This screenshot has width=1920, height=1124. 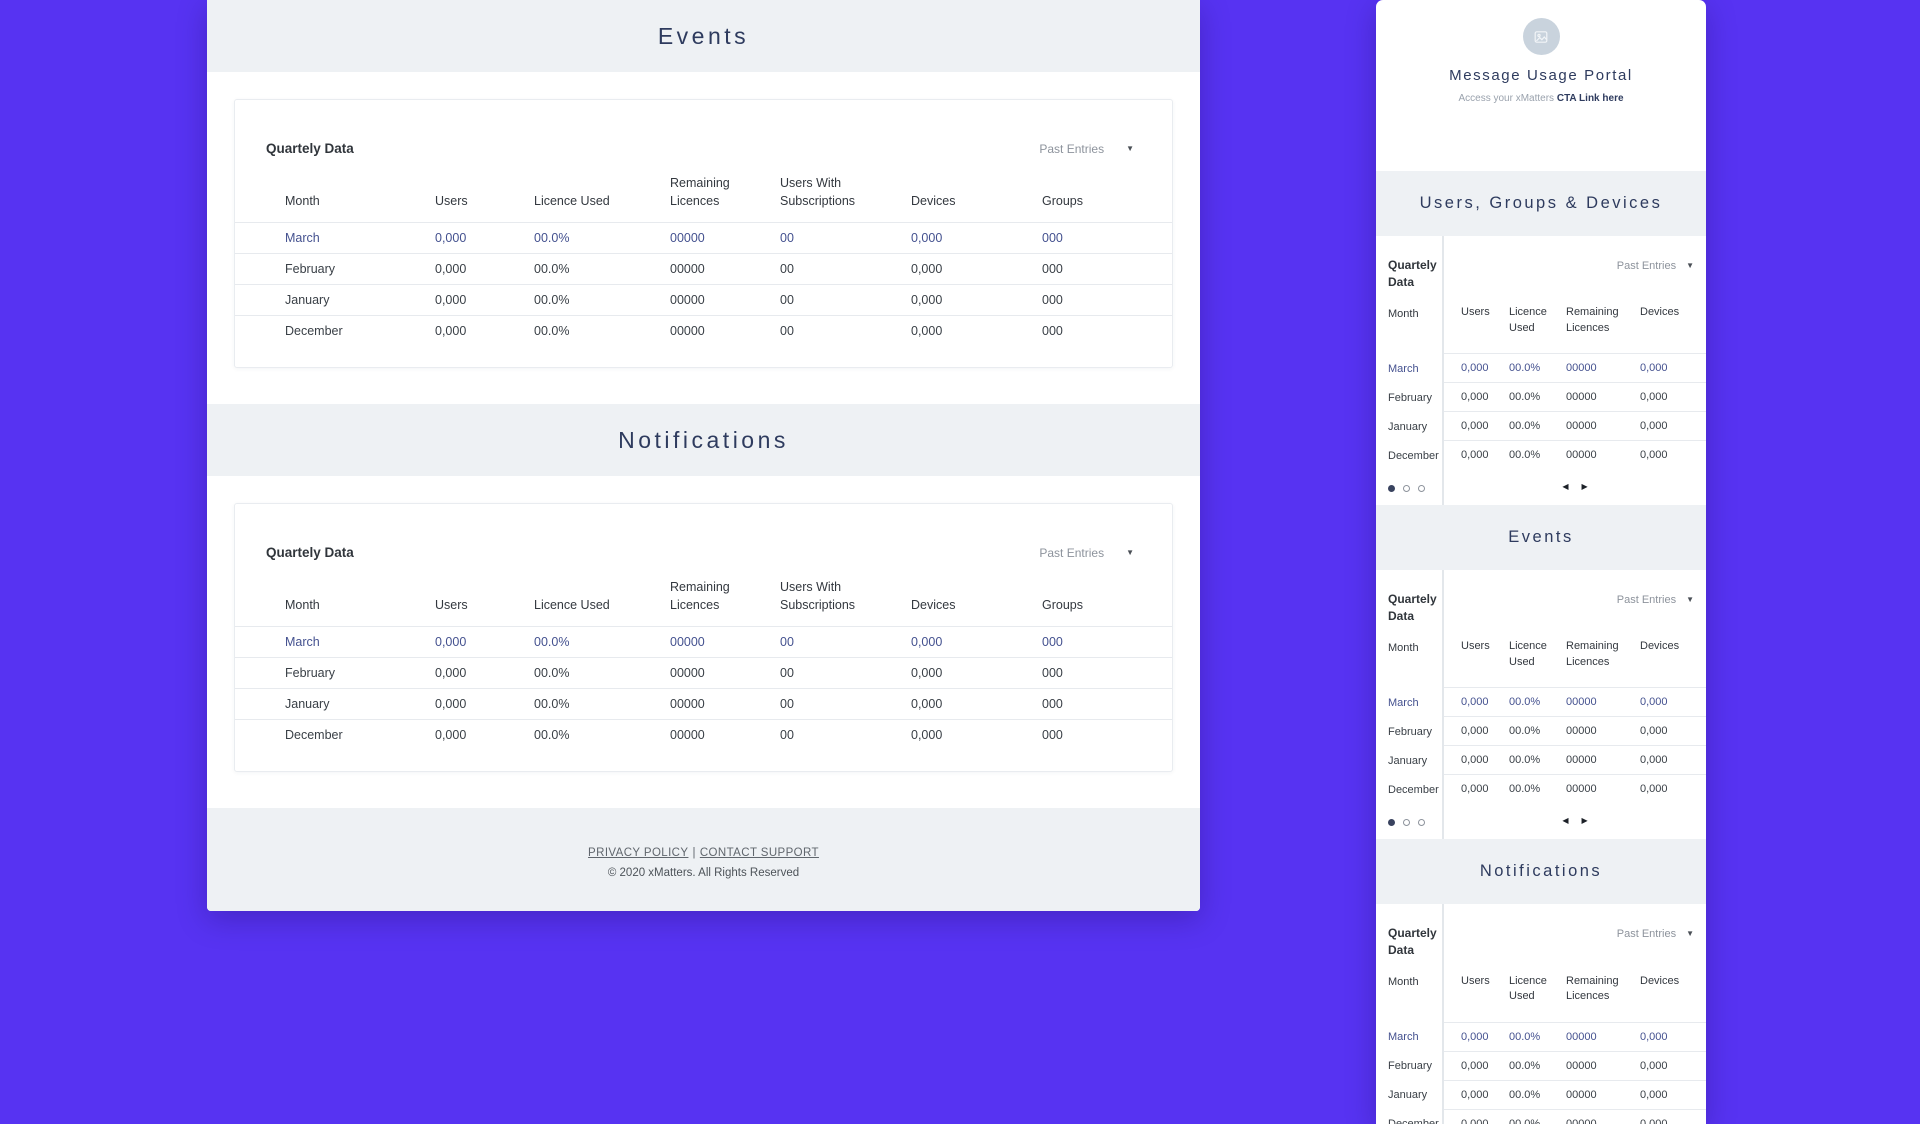 I want to click on cell-month: March, so click(x=302, y=642).